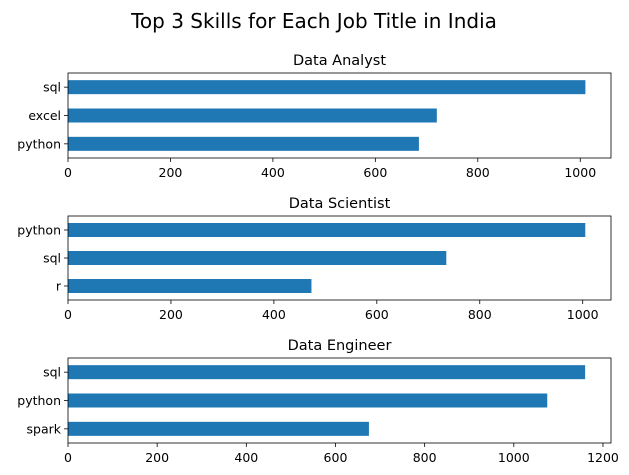 The width and height of the screenshot is (629, 475). Describe the element at coordinates (44, 115) in the screenshot. I see `y-tick-label: excel` at that location.